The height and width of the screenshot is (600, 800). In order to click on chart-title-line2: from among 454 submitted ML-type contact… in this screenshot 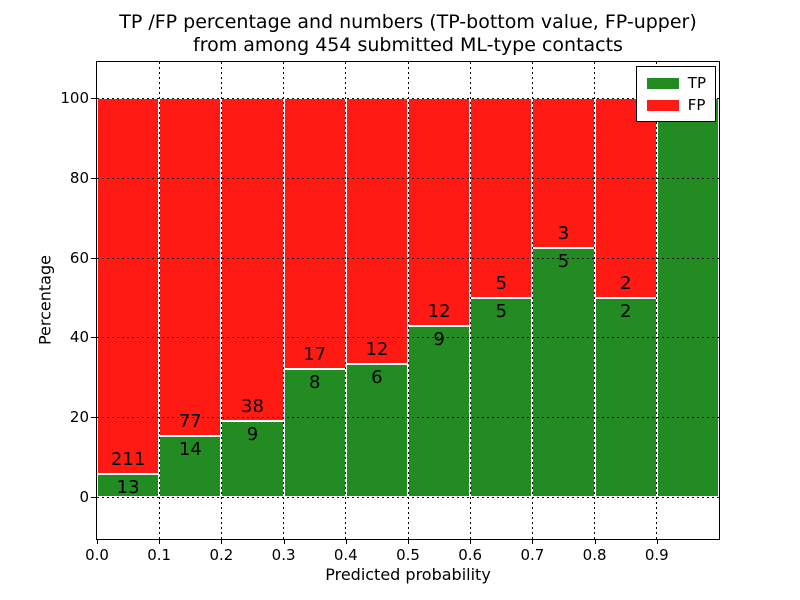, I will do `click(408, 45)`.